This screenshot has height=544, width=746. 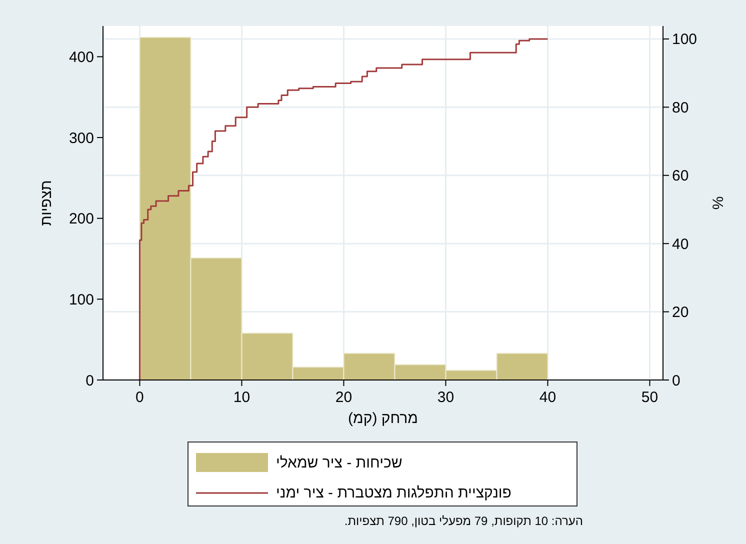 I want to click on x-tick-label: 50, so click(x=649, y=397).